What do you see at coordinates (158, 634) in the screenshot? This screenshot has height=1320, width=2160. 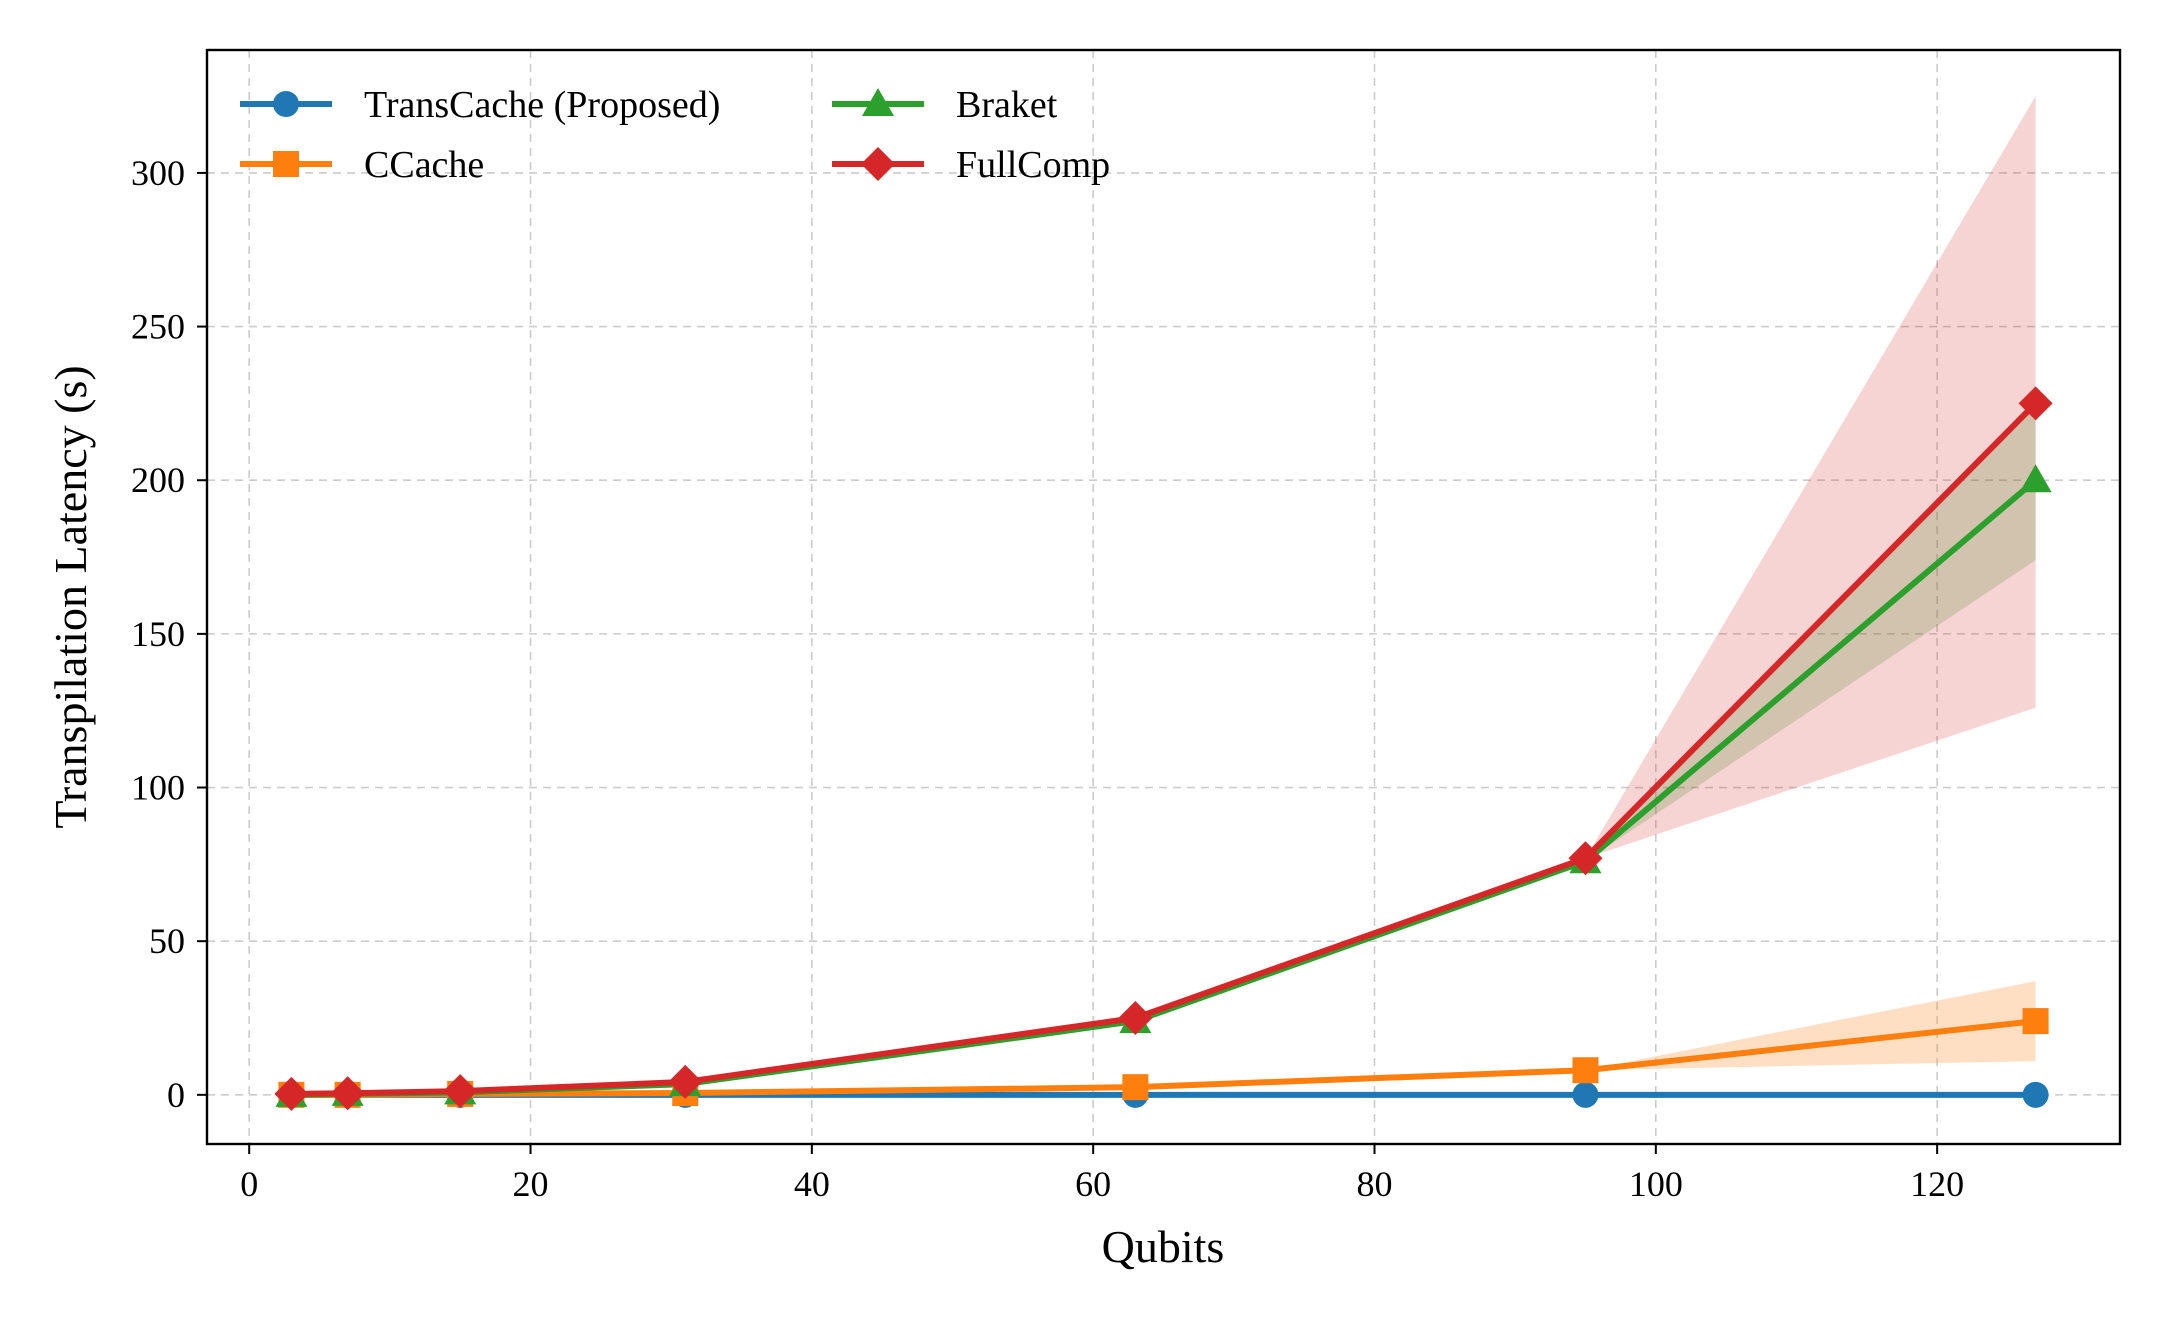 I see `y-tick-label: 150` at bounding box center [158, 634].